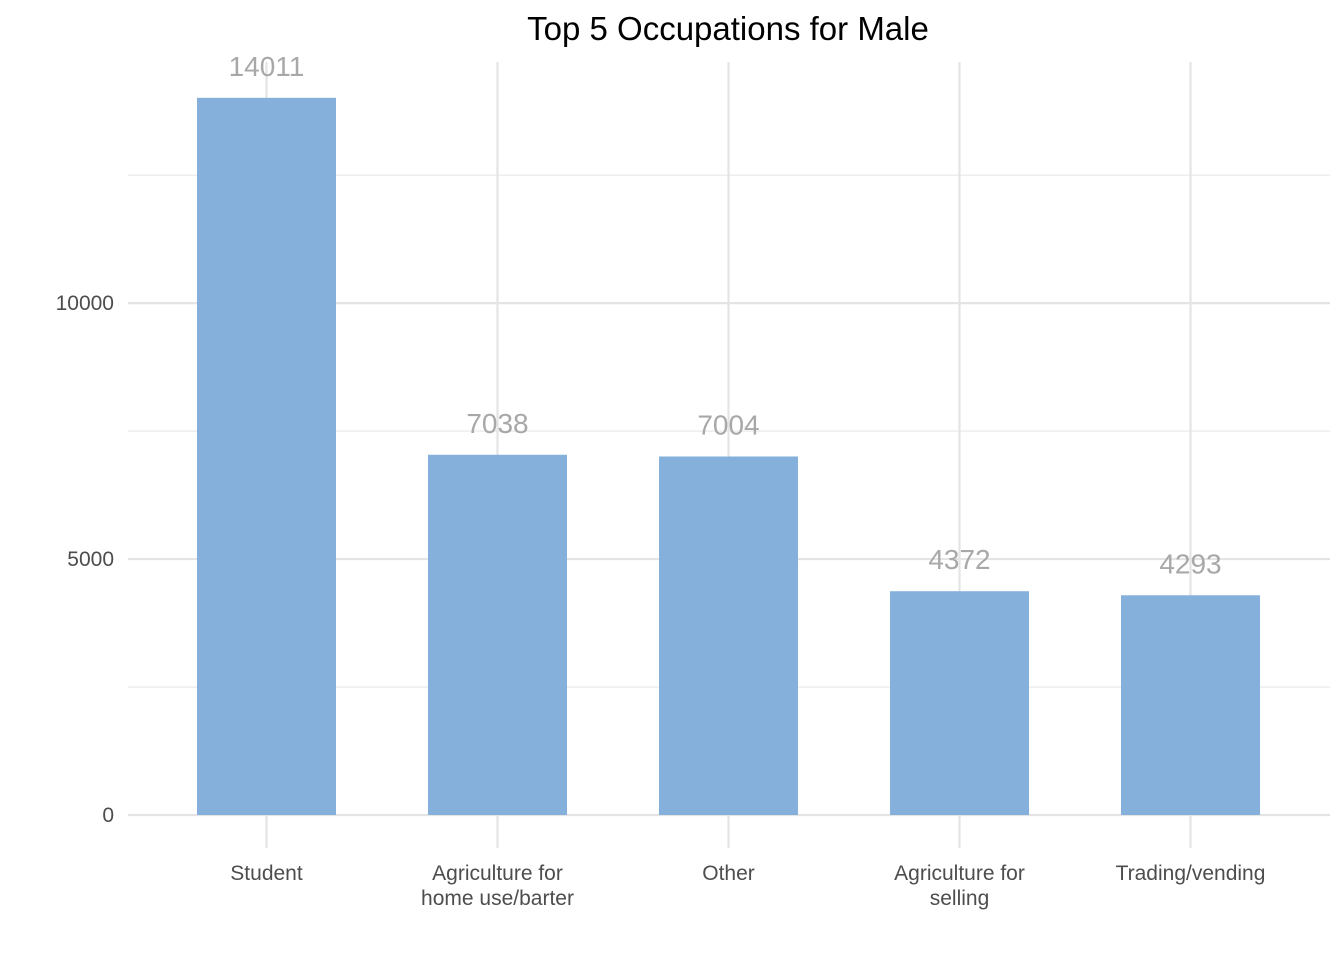 This screenshot has width=1344, height=965. Describe the element at coordinates (90, 559) in the screenshot. I see `y-tick-label: 5000` at that location.